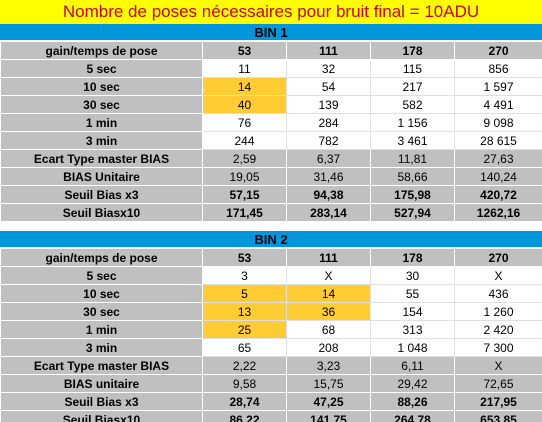 This screenshot has height=422, width=542. Describe the element at coordinates (328, 416) in the screenshot. I see `stats-value-cell: 141,75` at that location.